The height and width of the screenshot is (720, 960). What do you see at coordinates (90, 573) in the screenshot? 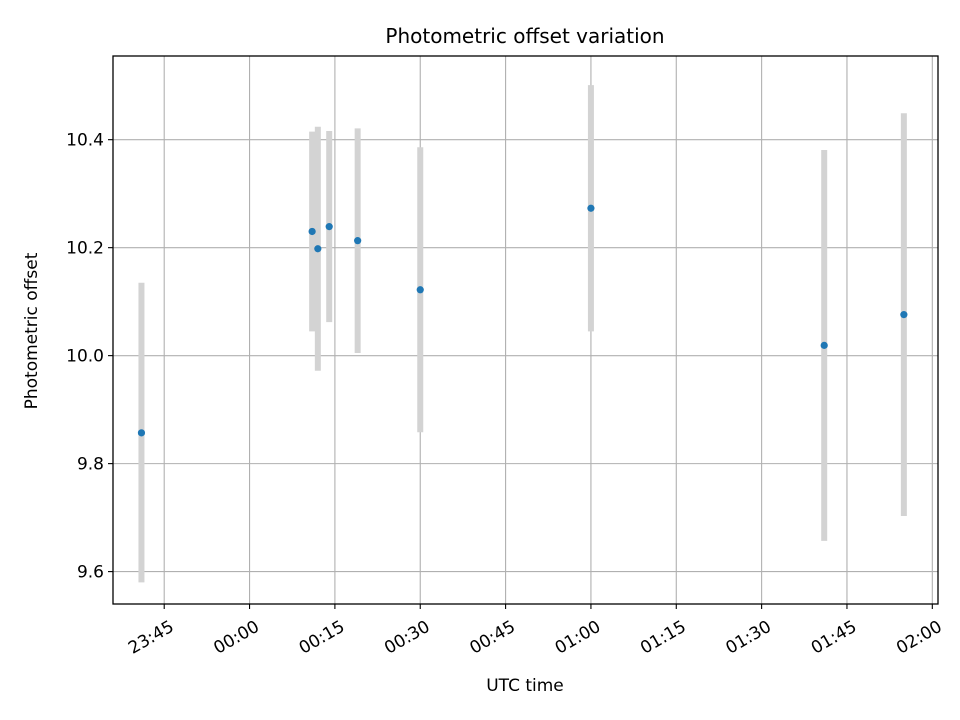
I see `y-tick-label: 9.6` at bounding box center [90, 573].